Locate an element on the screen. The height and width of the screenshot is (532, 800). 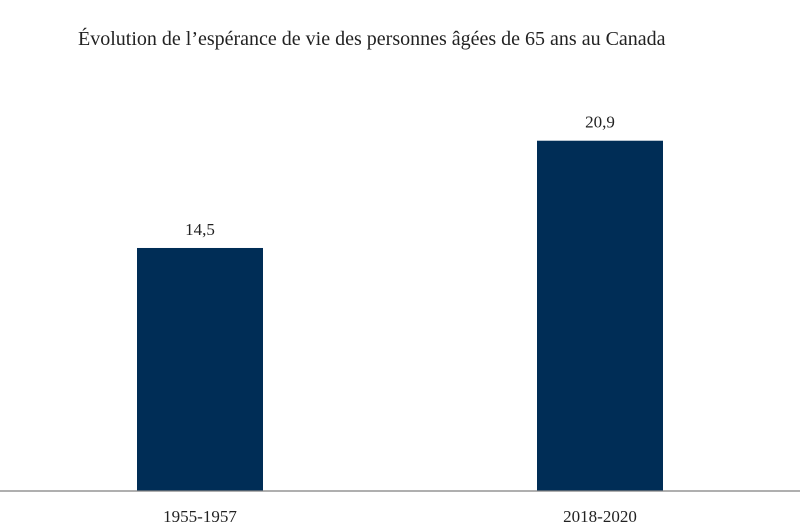
value-label-1955-1957: 14,5 is located at coordinates (200, 229).